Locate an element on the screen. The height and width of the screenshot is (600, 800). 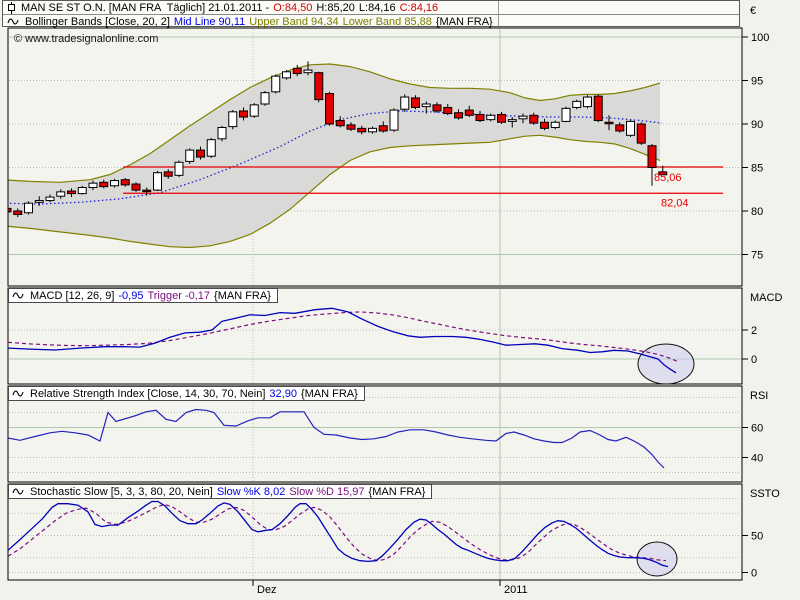
rsi-value: 32,90 is located at coordinates (283, 393).